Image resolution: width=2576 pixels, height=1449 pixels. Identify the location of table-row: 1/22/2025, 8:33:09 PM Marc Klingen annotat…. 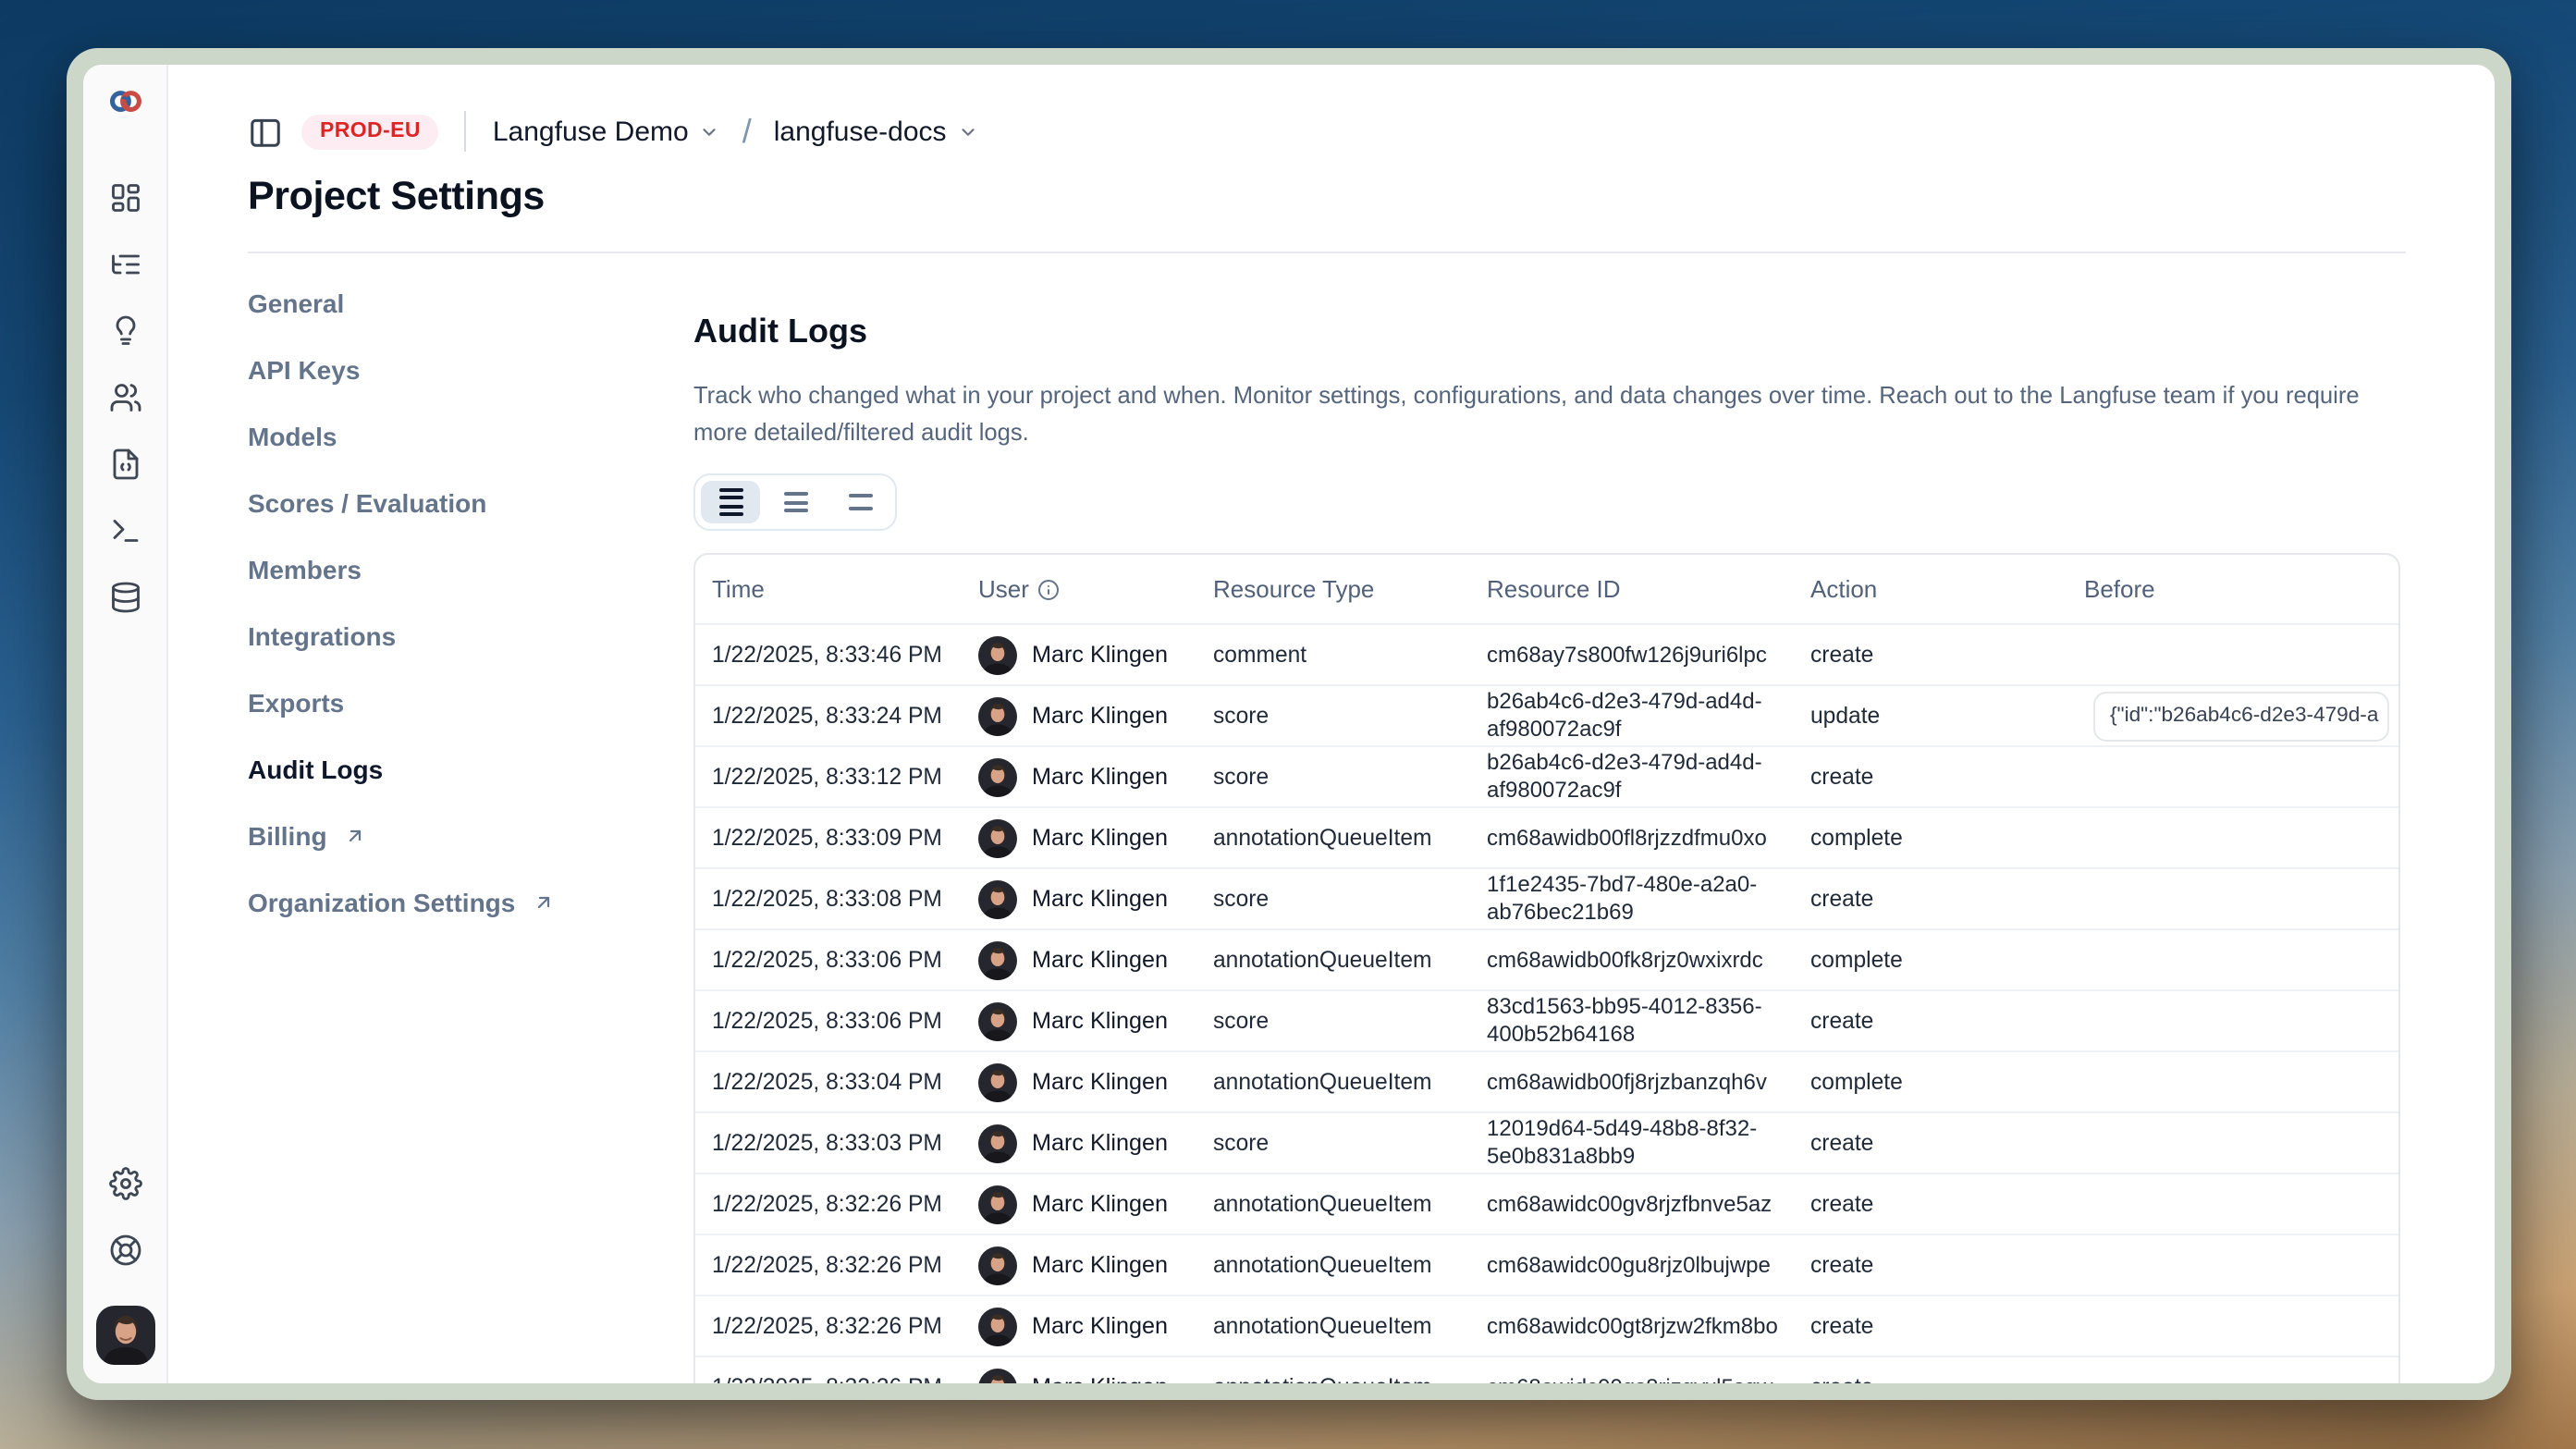
(1546, 836).